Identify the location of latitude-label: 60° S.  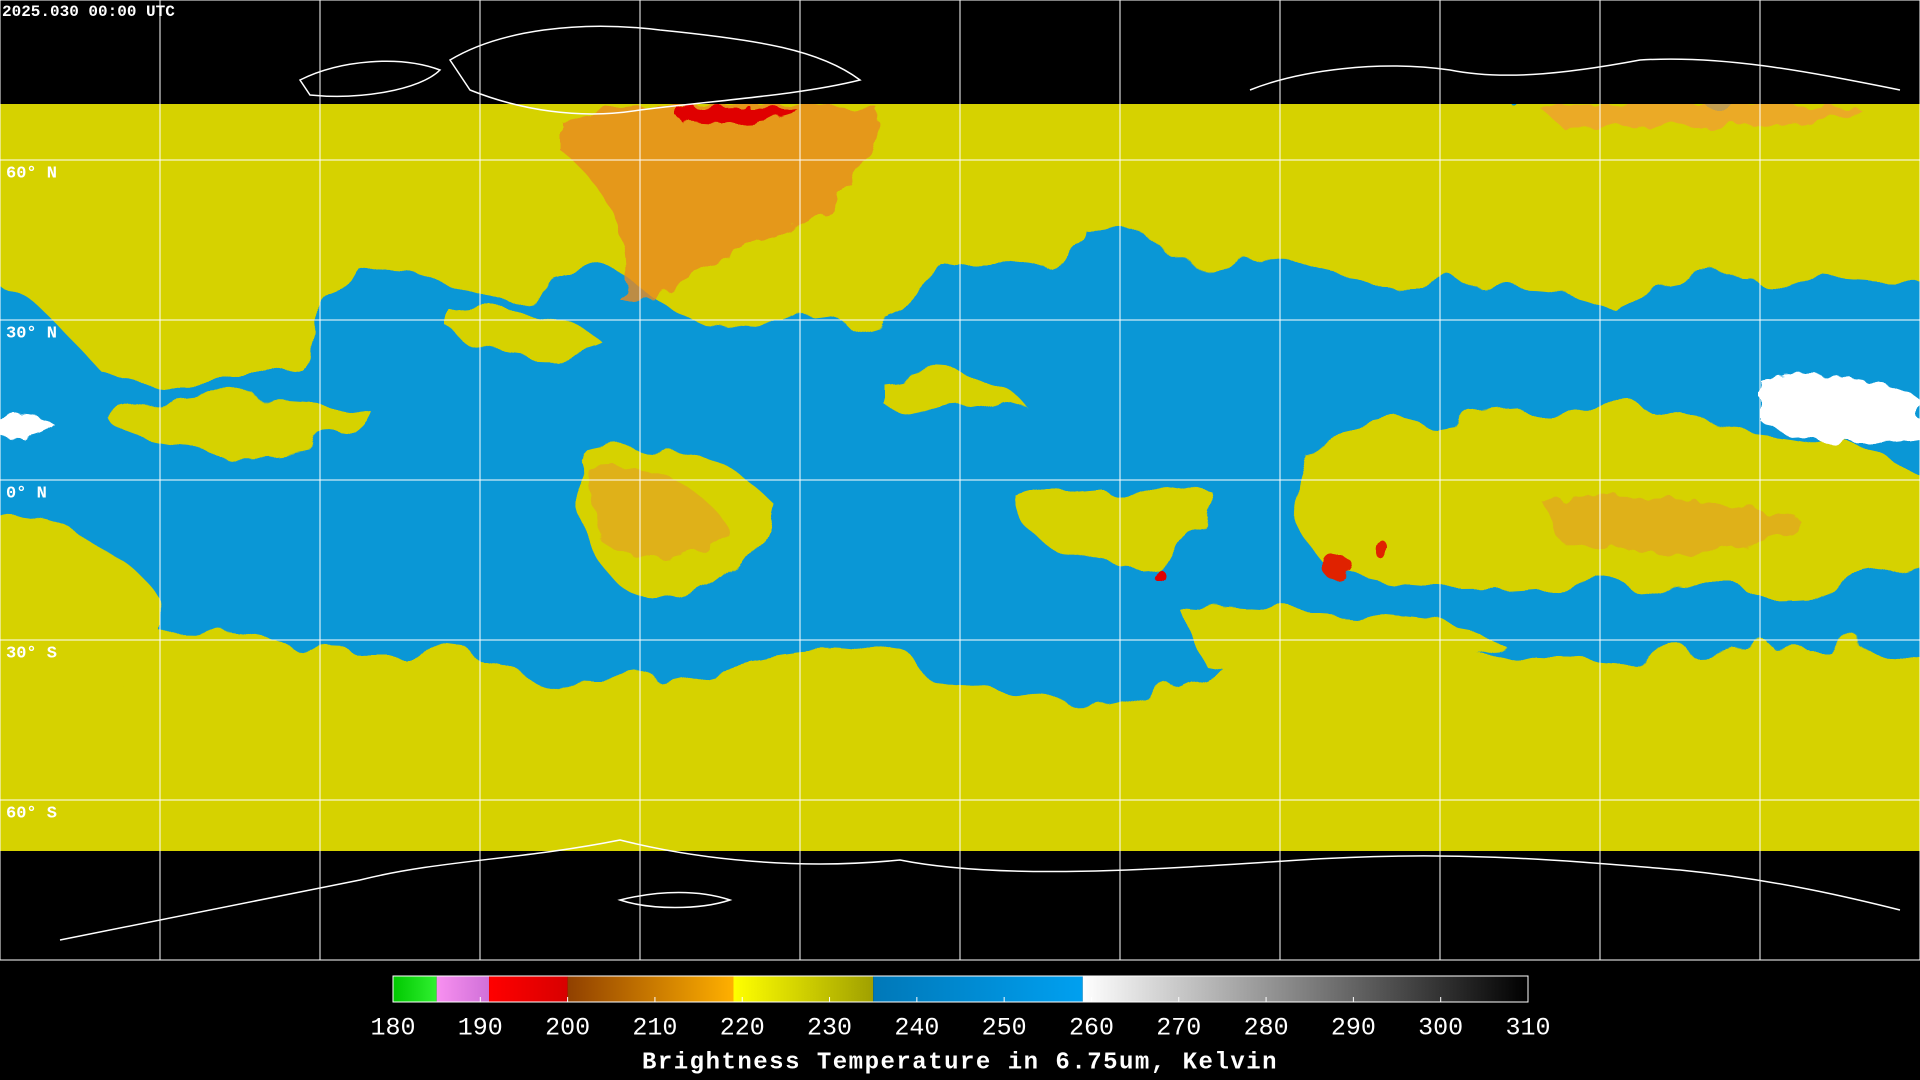
(31, 813).